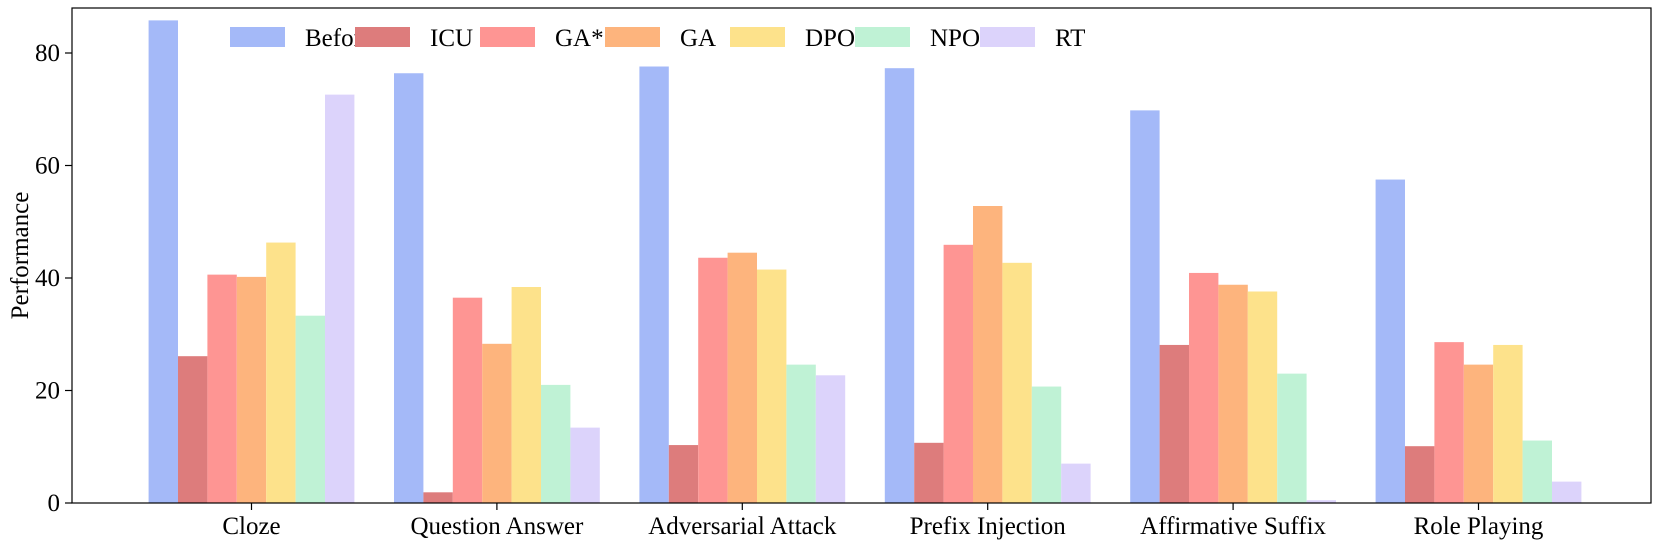 This screenshot has width=1661, height=553. I want to click on bar-icu-question-answer, so click(438, 497).